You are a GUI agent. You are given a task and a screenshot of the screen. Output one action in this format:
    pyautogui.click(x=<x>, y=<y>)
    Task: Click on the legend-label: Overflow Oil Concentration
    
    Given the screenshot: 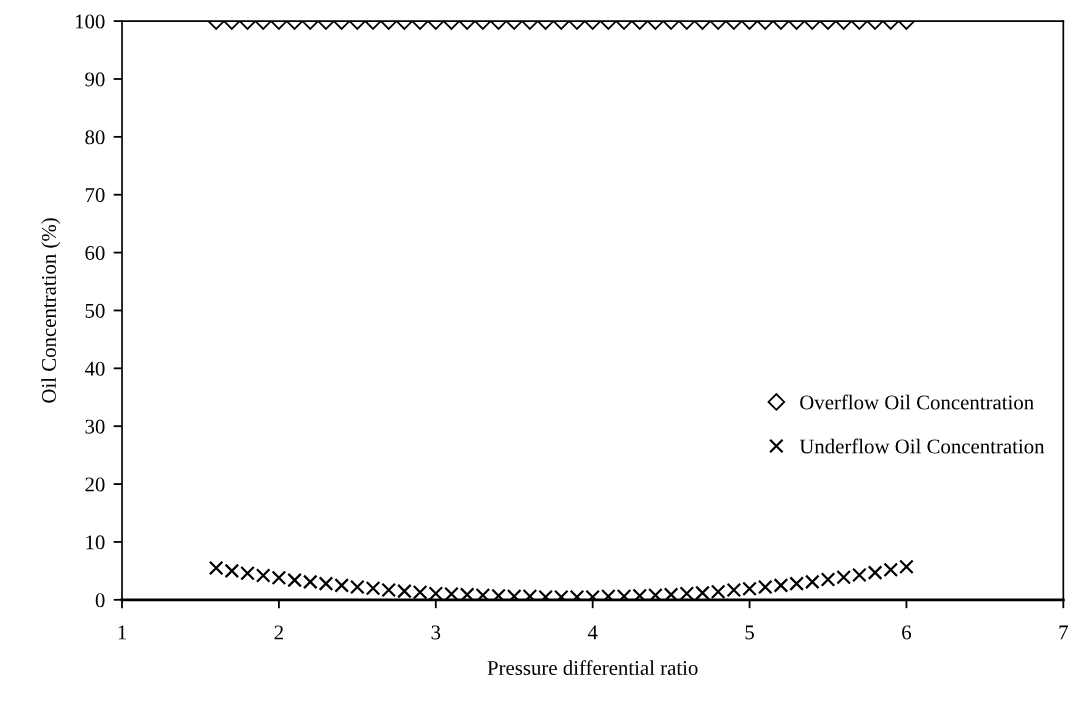 What is the action you would take?
    pyautogui.click(x=917, y=402)
    